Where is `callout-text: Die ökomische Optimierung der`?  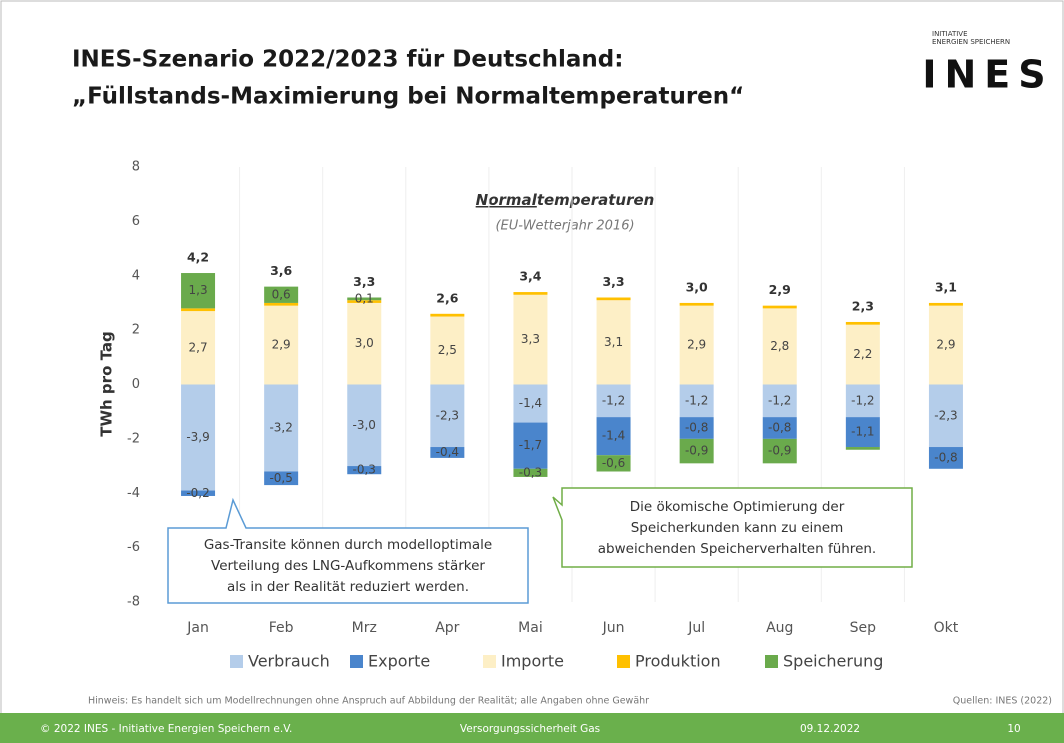
callout-text: Die ökomische Optimierung der is located at coordinates (737, 507).